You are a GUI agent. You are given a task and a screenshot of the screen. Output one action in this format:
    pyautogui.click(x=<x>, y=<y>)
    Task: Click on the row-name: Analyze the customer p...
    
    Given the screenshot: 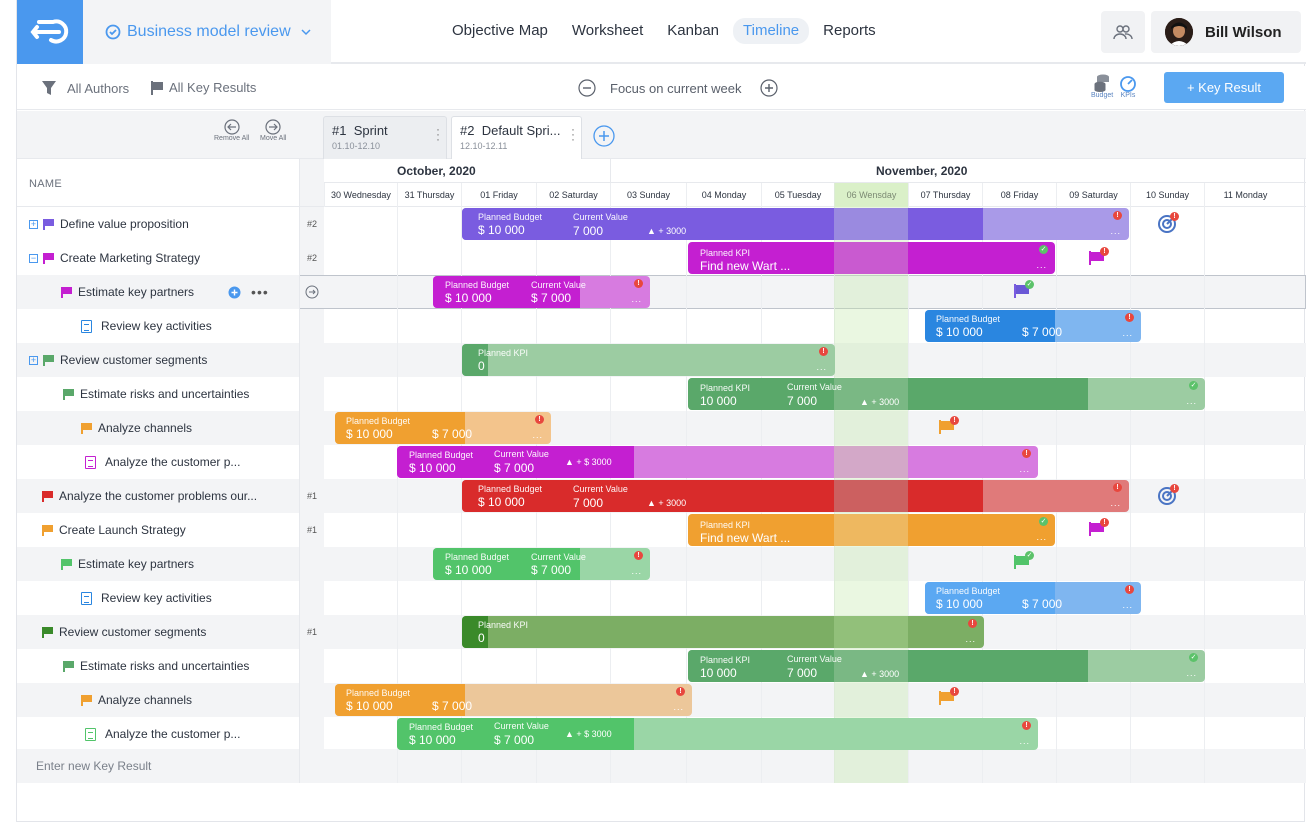 What is the action you would take?
    pyautogui.click(x=173, y=462)
    